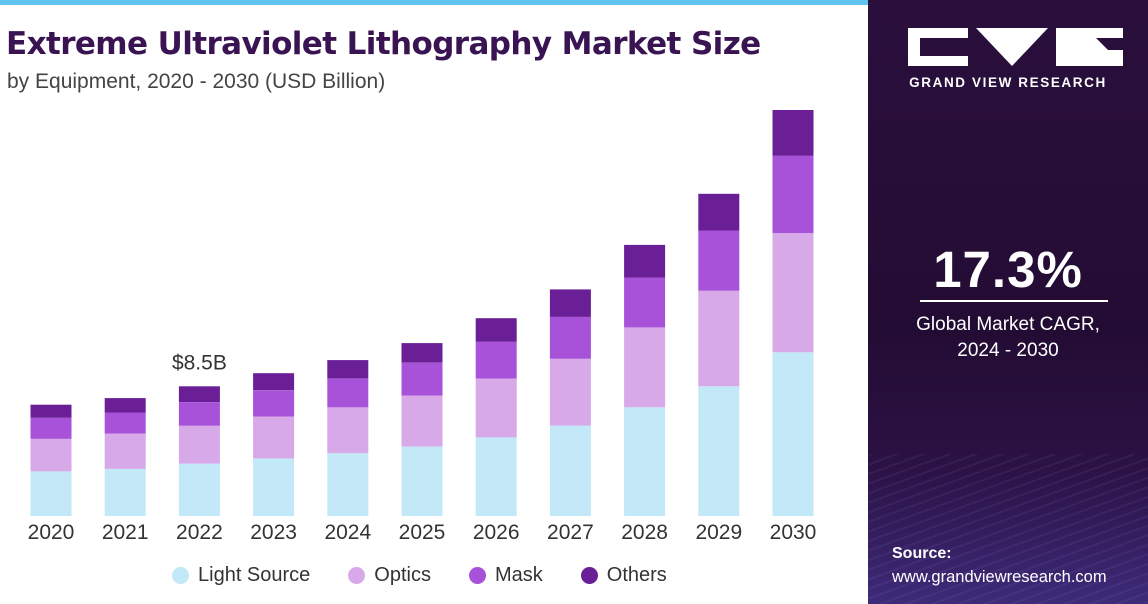  I want to click on legend-swatch-mask, so click(477, 575).